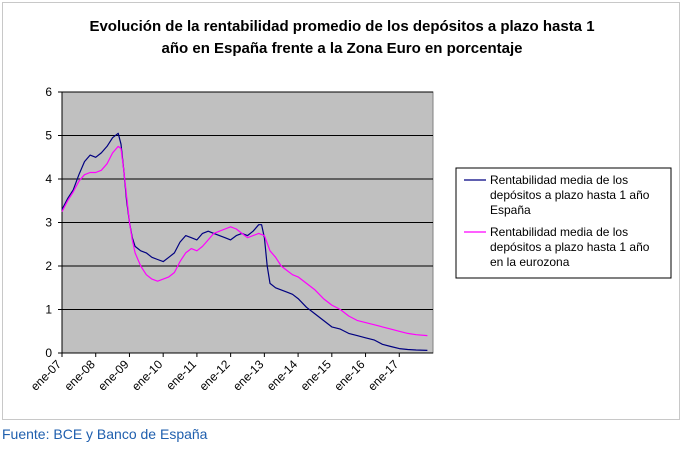 This screenshot has width=687, height=450. I want to click on y-tick-label: 1, so click(48, 310).